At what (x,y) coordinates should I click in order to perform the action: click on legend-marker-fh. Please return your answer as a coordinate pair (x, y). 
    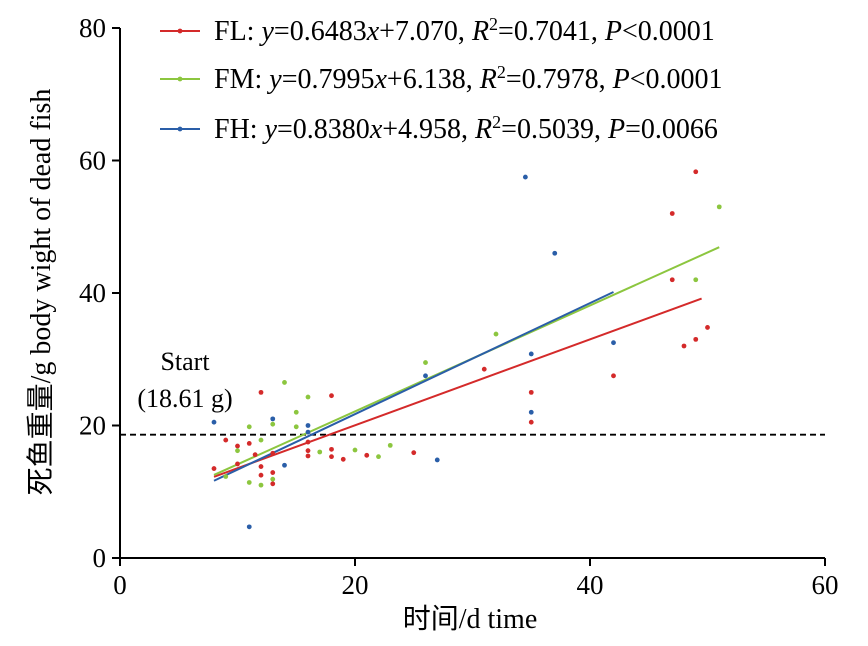
    Looking at the image, I should click on (180, 129).